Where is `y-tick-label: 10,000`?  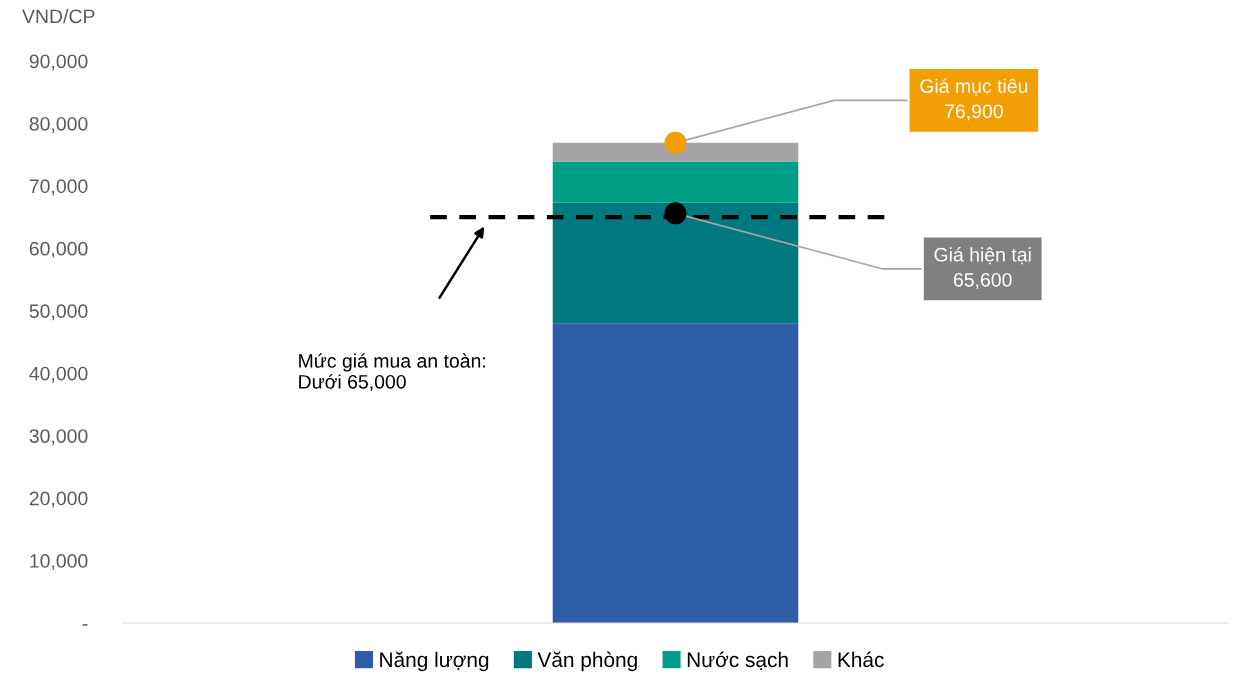 y-tick-label: 10,000 is located at coordinates (59, 562).